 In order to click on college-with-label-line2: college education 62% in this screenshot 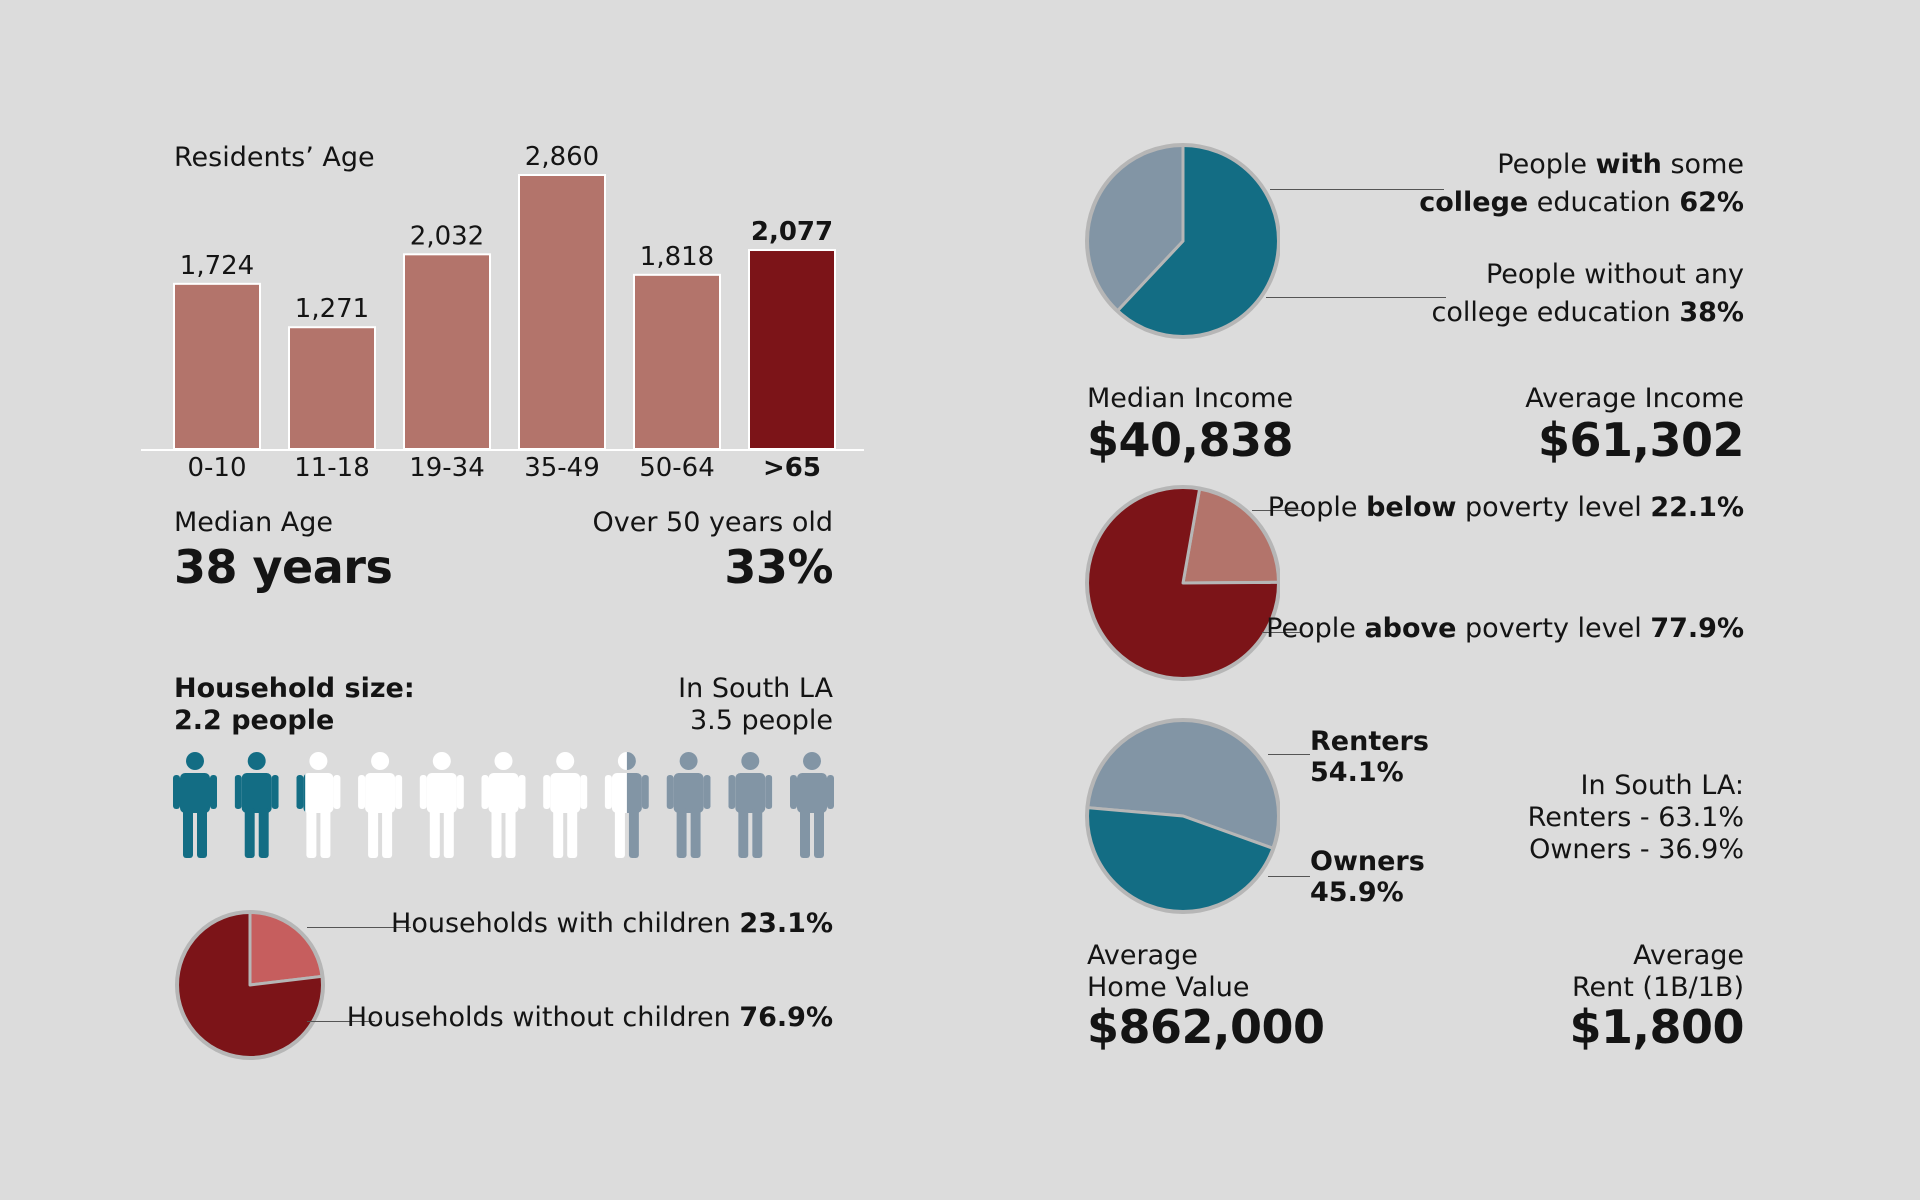, I will do `click(1581, 202)`.